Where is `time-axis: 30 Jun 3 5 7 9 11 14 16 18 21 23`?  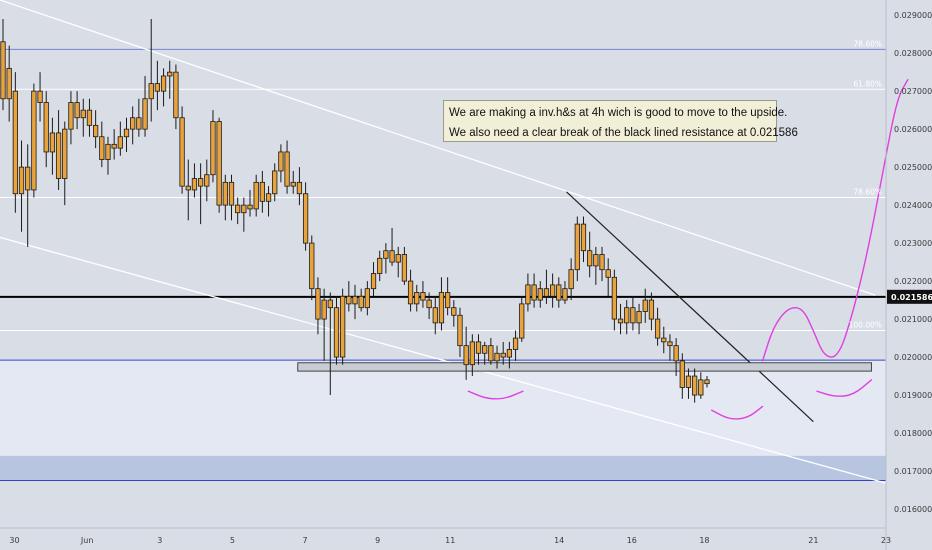
time-axis: 30 Jun 3 5 7 9 11 14 16 18 21 23 is located at coordinates (450, 540).